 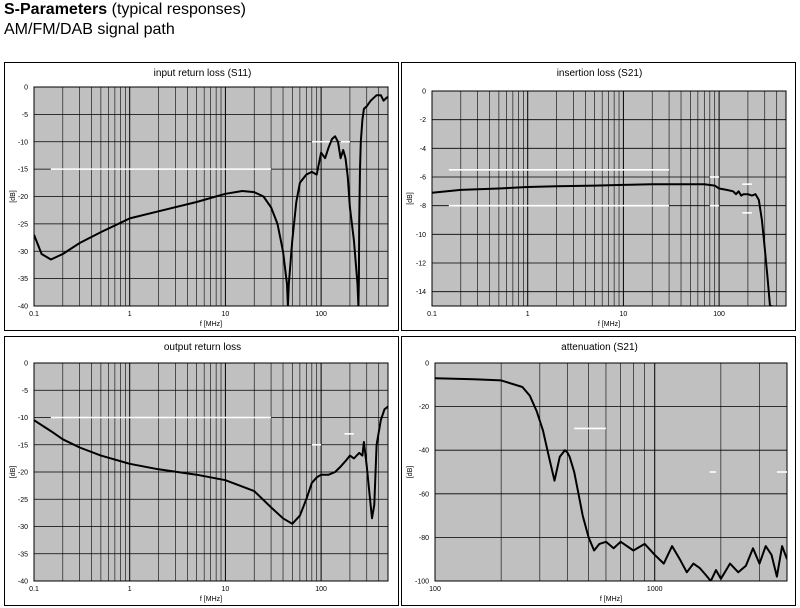 I want to click on y-tick-label: -8, so click(x=423, y=206).